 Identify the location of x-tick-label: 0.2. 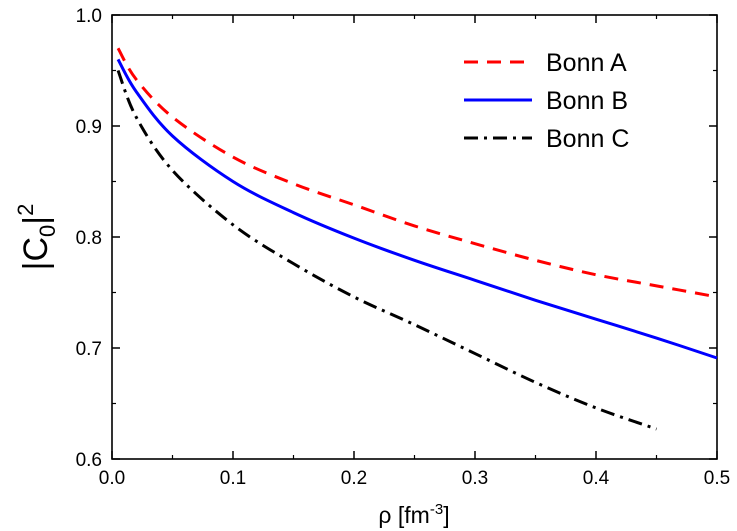
(354, 478).